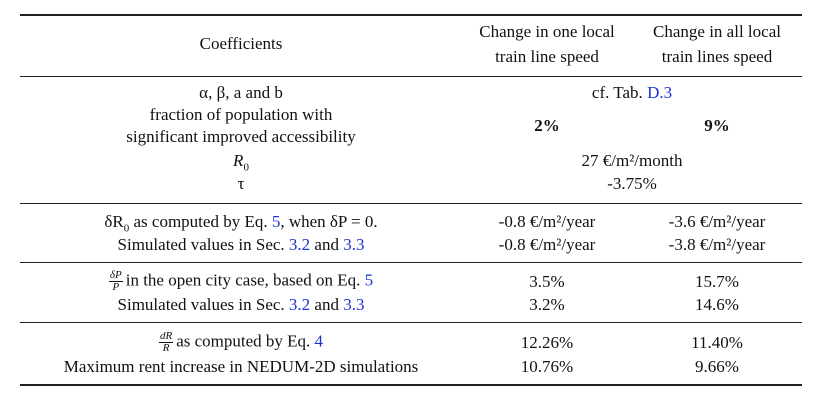  Describe the element at coordinates (411, 203) in the screenshot. I see `section-1-rule` at that location.